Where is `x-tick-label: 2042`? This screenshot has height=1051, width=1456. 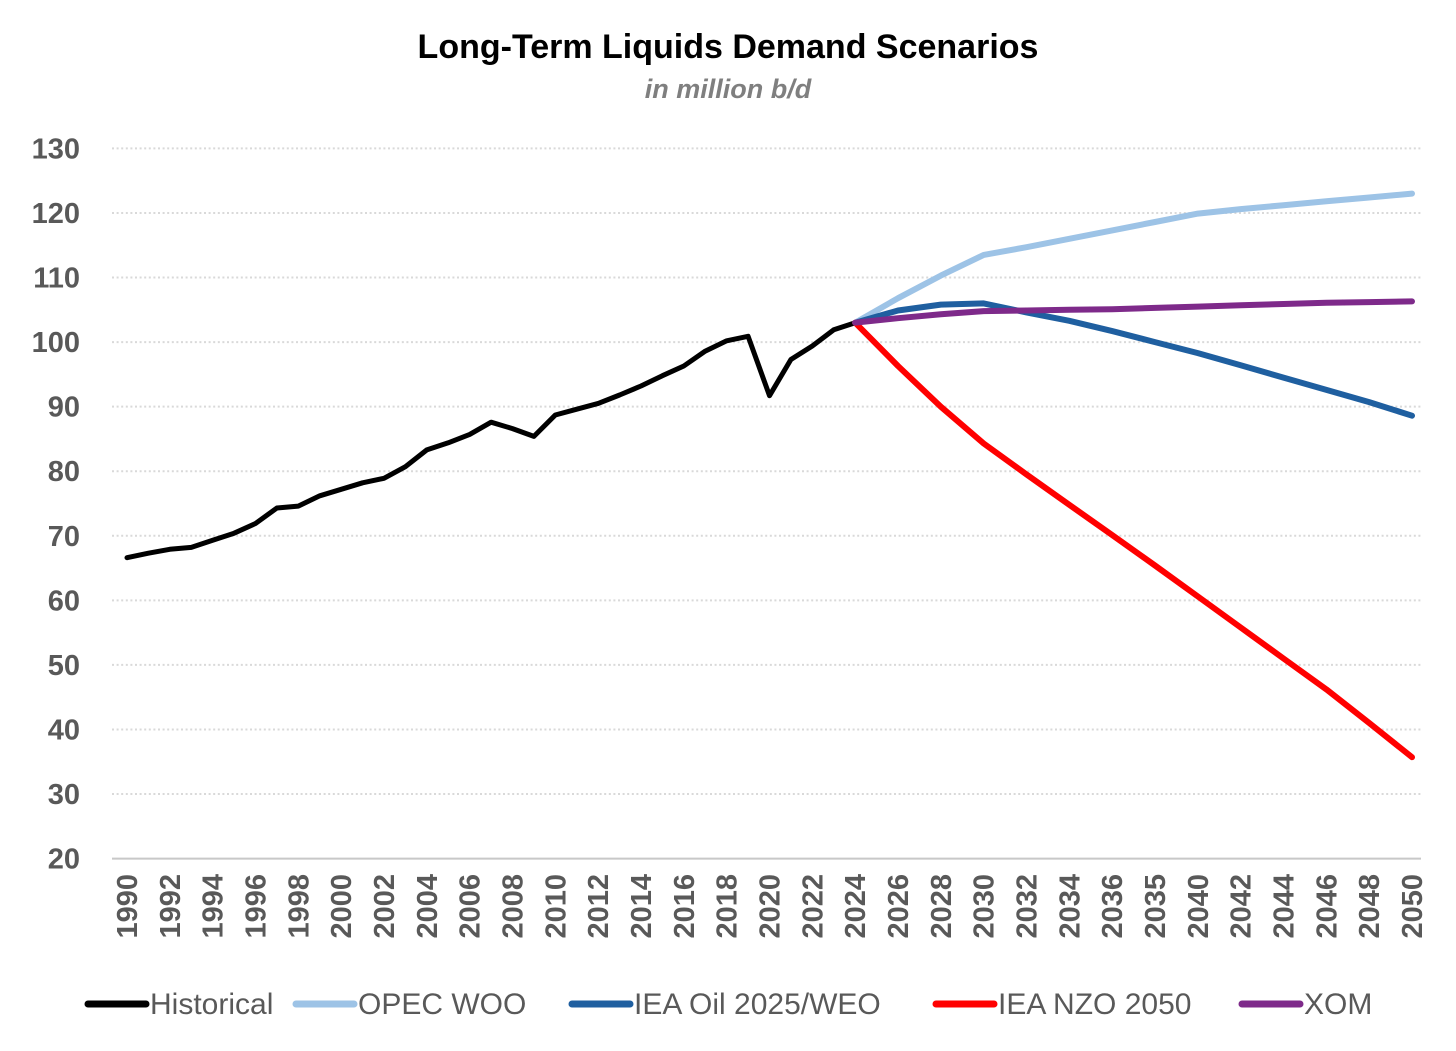
x-tick-label: 2042 is located at coordinates (1242, 906).